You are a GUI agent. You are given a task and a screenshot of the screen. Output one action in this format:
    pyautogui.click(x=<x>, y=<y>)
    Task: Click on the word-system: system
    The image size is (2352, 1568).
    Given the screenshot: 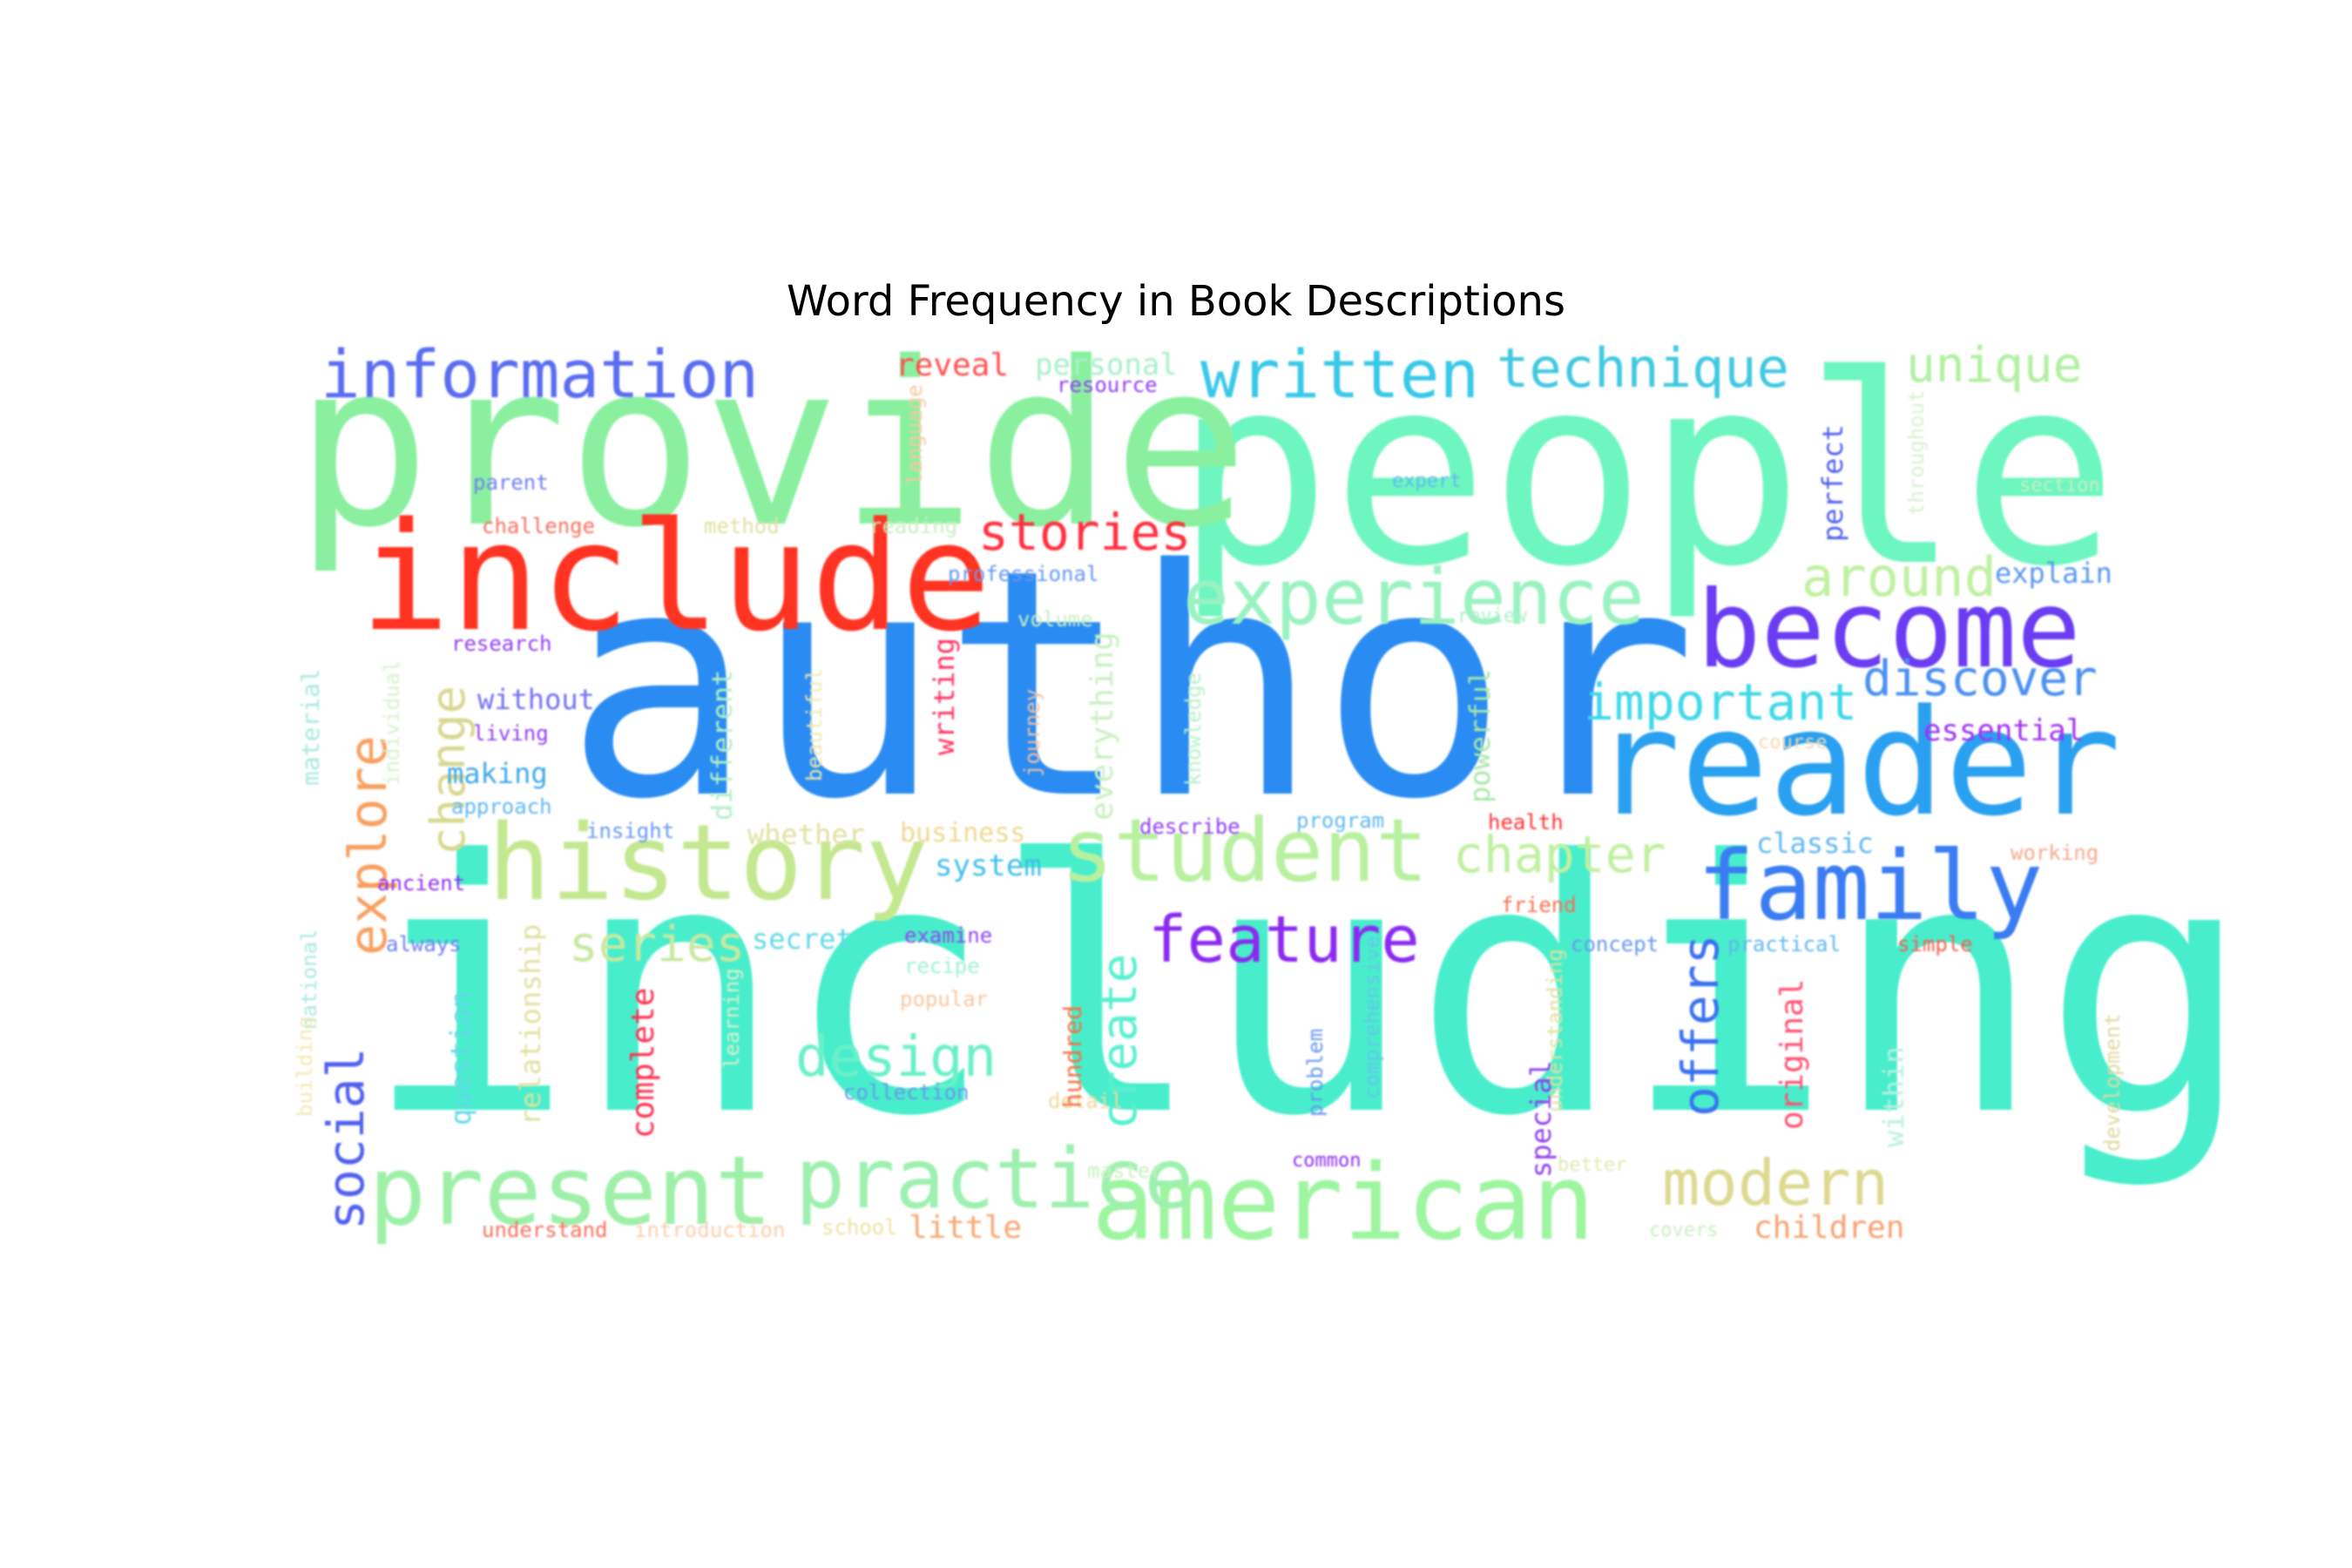 What is the action you would take?
    pyautogui.click(x=988, y=865)
    